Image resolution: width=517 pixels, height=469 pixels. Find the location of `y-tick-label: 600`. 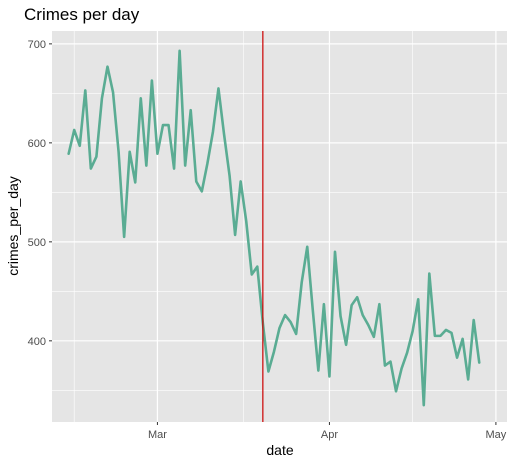

y-tick-label: 600 is located at coordinates (37, 144).